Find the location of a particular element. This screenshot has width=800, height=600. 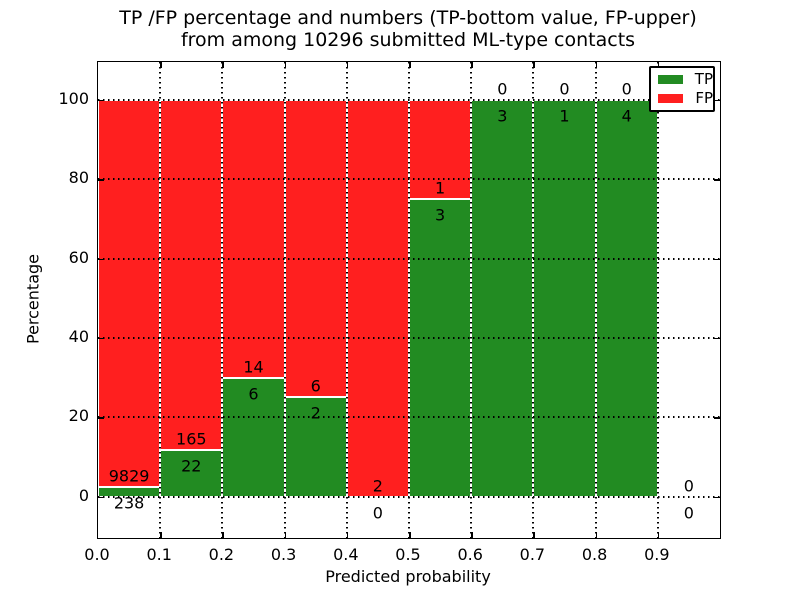

bar-label-fp: 14 is located at coordinates (253, 367).